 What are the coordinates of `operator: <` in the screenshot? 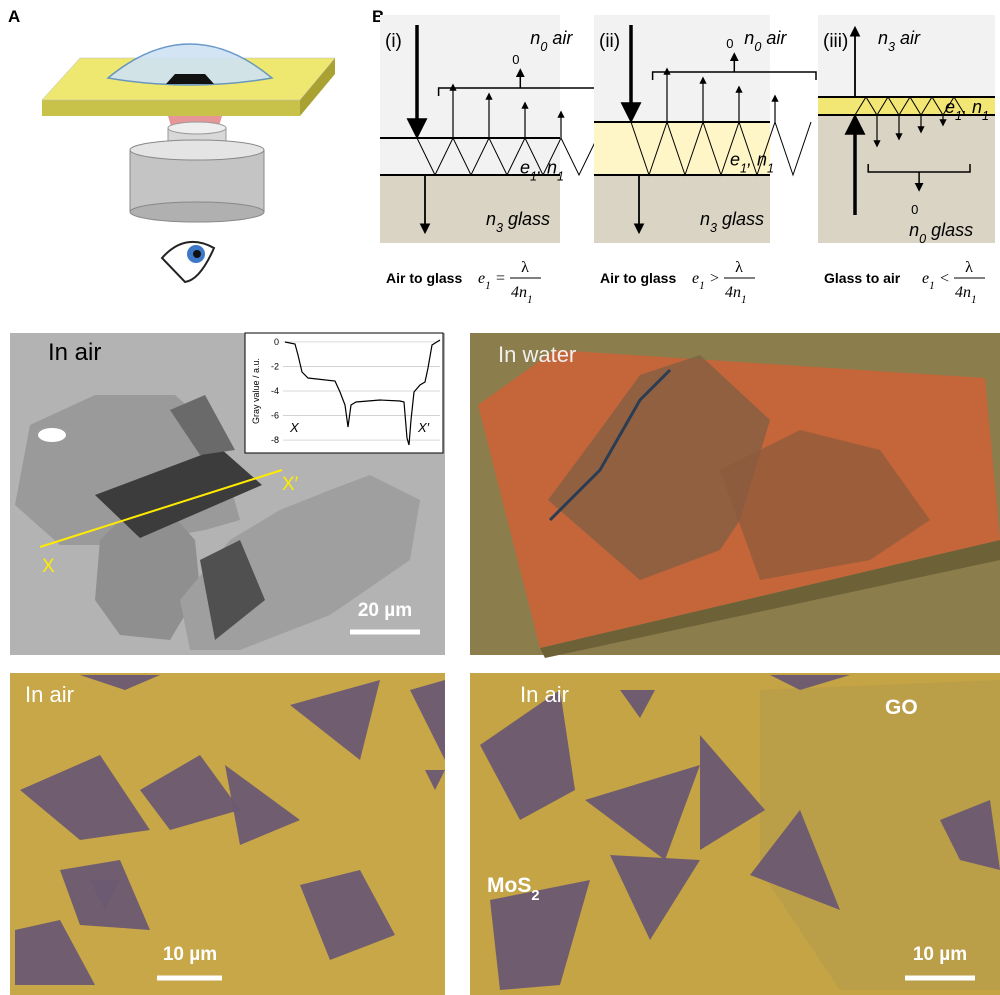 It's located at (944, 278).